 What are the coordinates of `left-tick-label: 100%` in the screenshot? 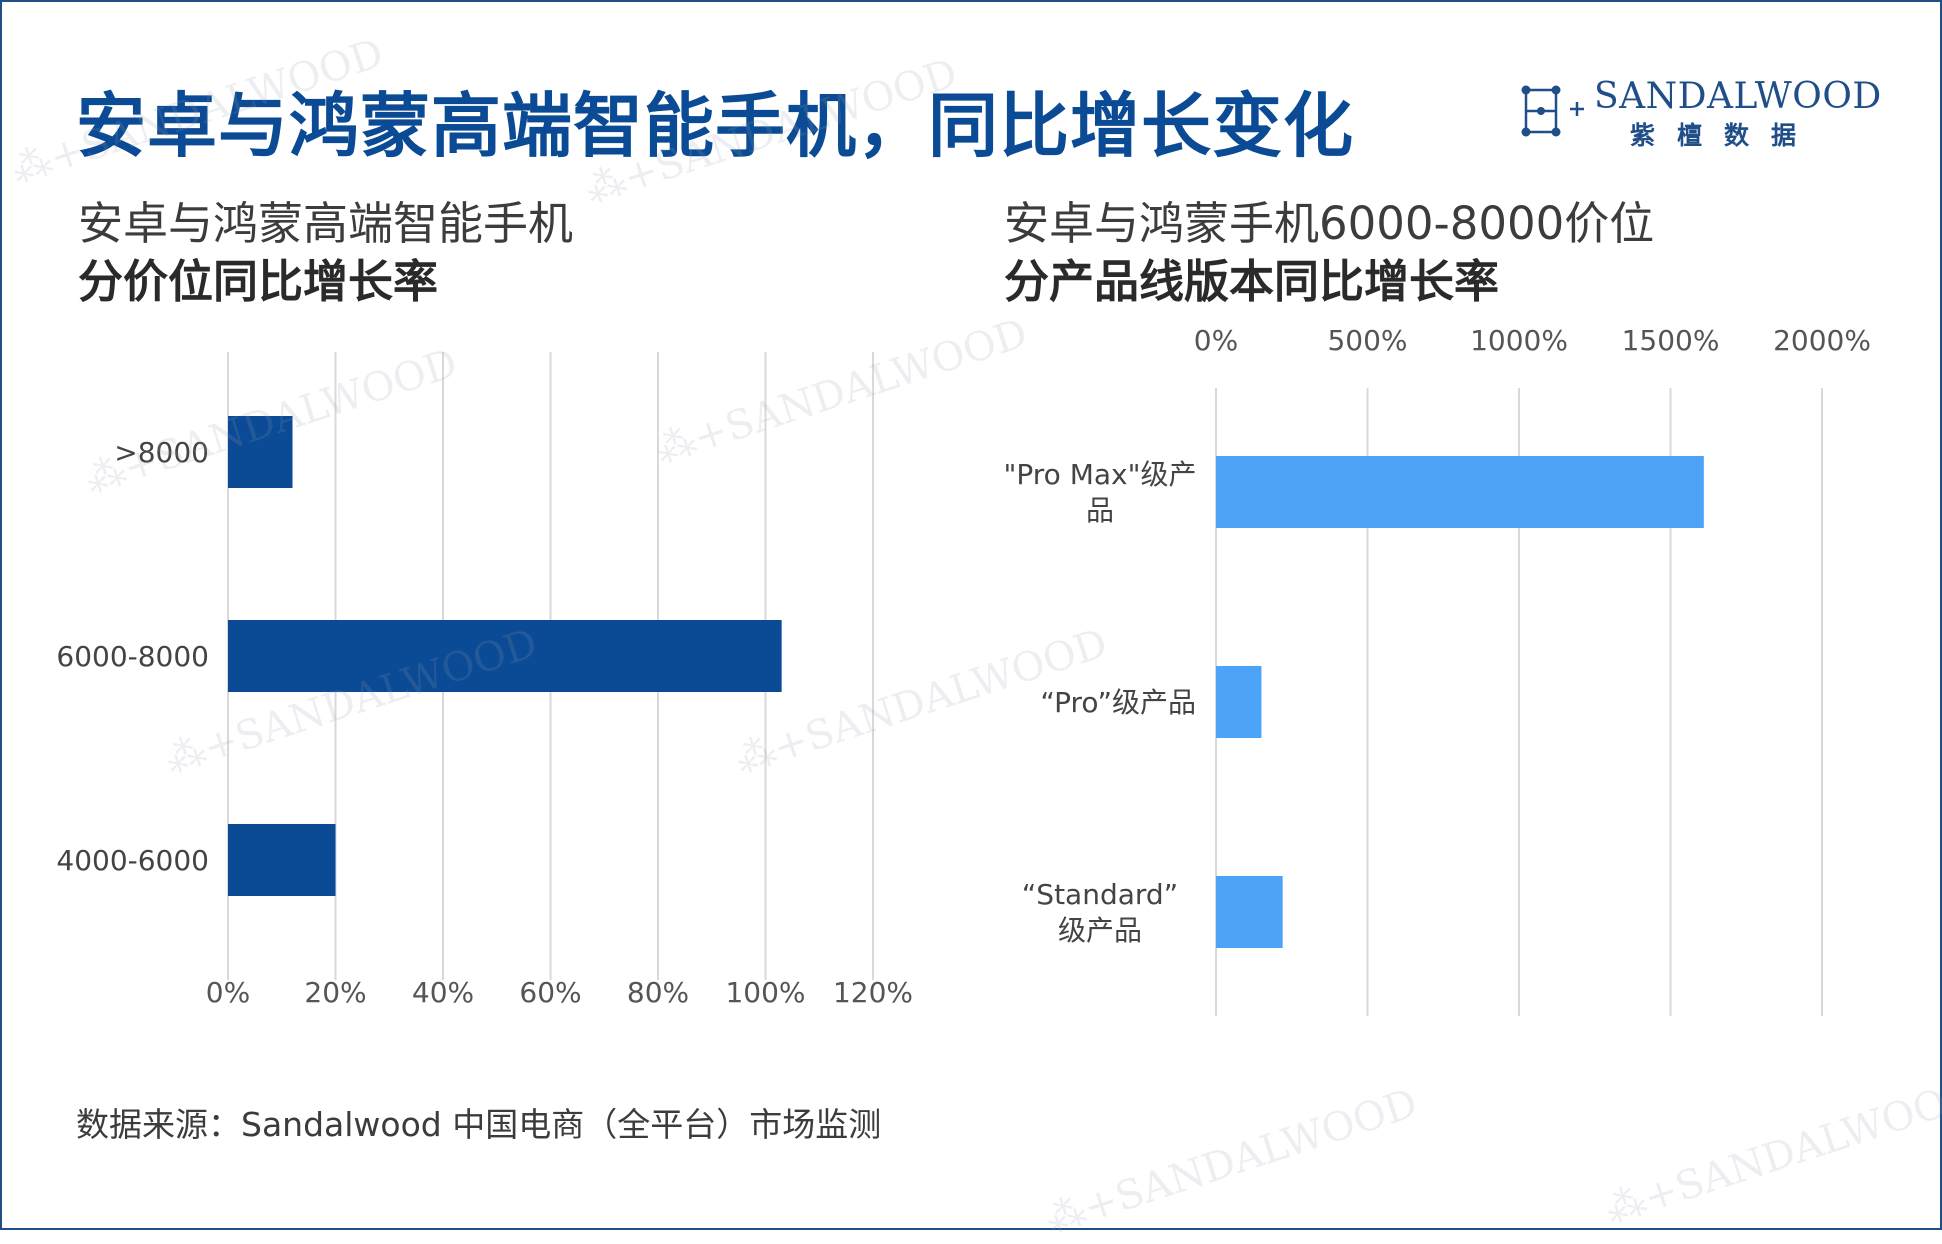 It's located at (765, 992).